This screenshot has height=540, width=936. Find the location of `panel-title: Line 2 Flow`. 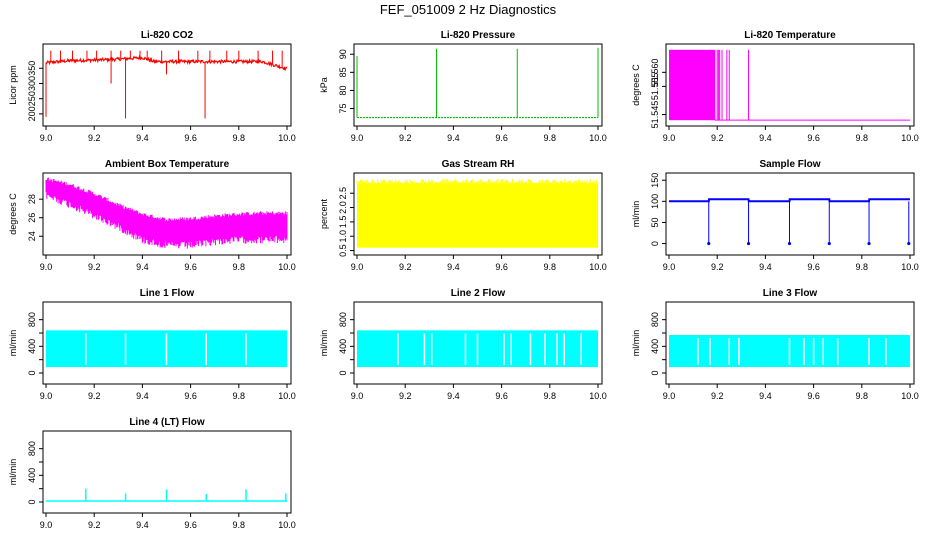

panel-title: Line 2 Flow is located at coordinates (478, 293).